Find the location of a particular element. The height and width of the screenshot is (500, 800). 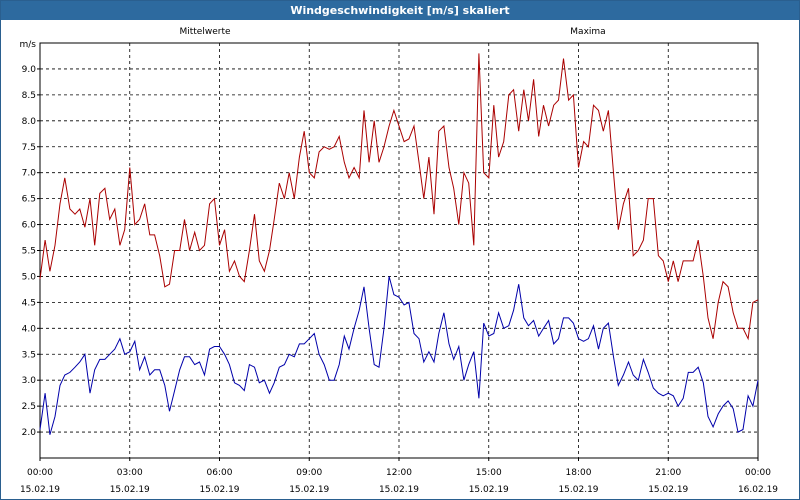

y-tick-label: 4.5 is located at coordinates (29, 303).